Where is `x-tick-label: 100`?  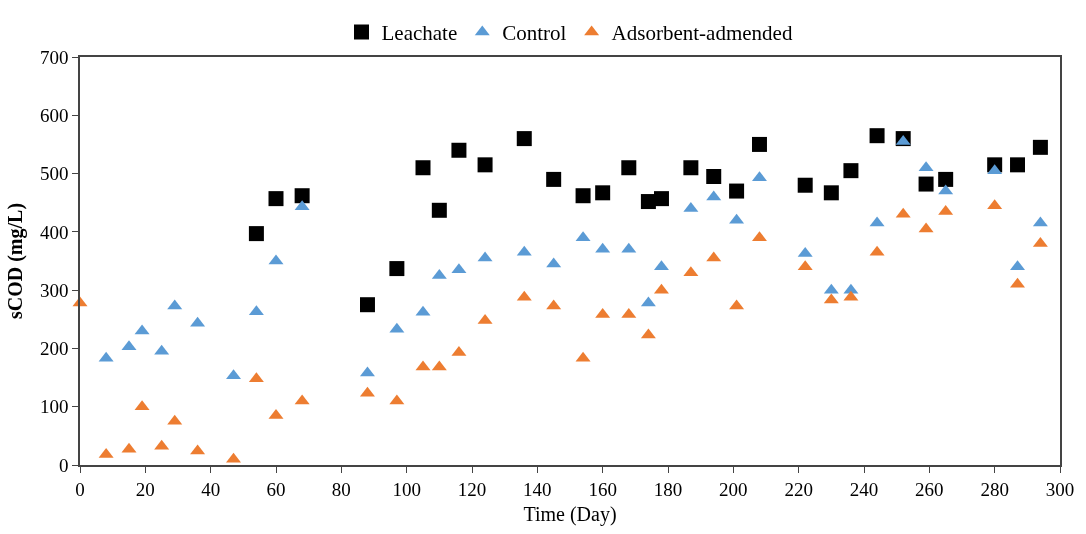
x-tick-label: 100 is located at coordinates (406, 489).